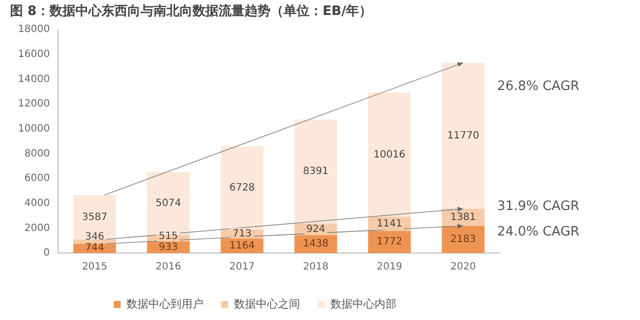  I want to click on annotation: 26.8% CAGR, so click(538, 86).